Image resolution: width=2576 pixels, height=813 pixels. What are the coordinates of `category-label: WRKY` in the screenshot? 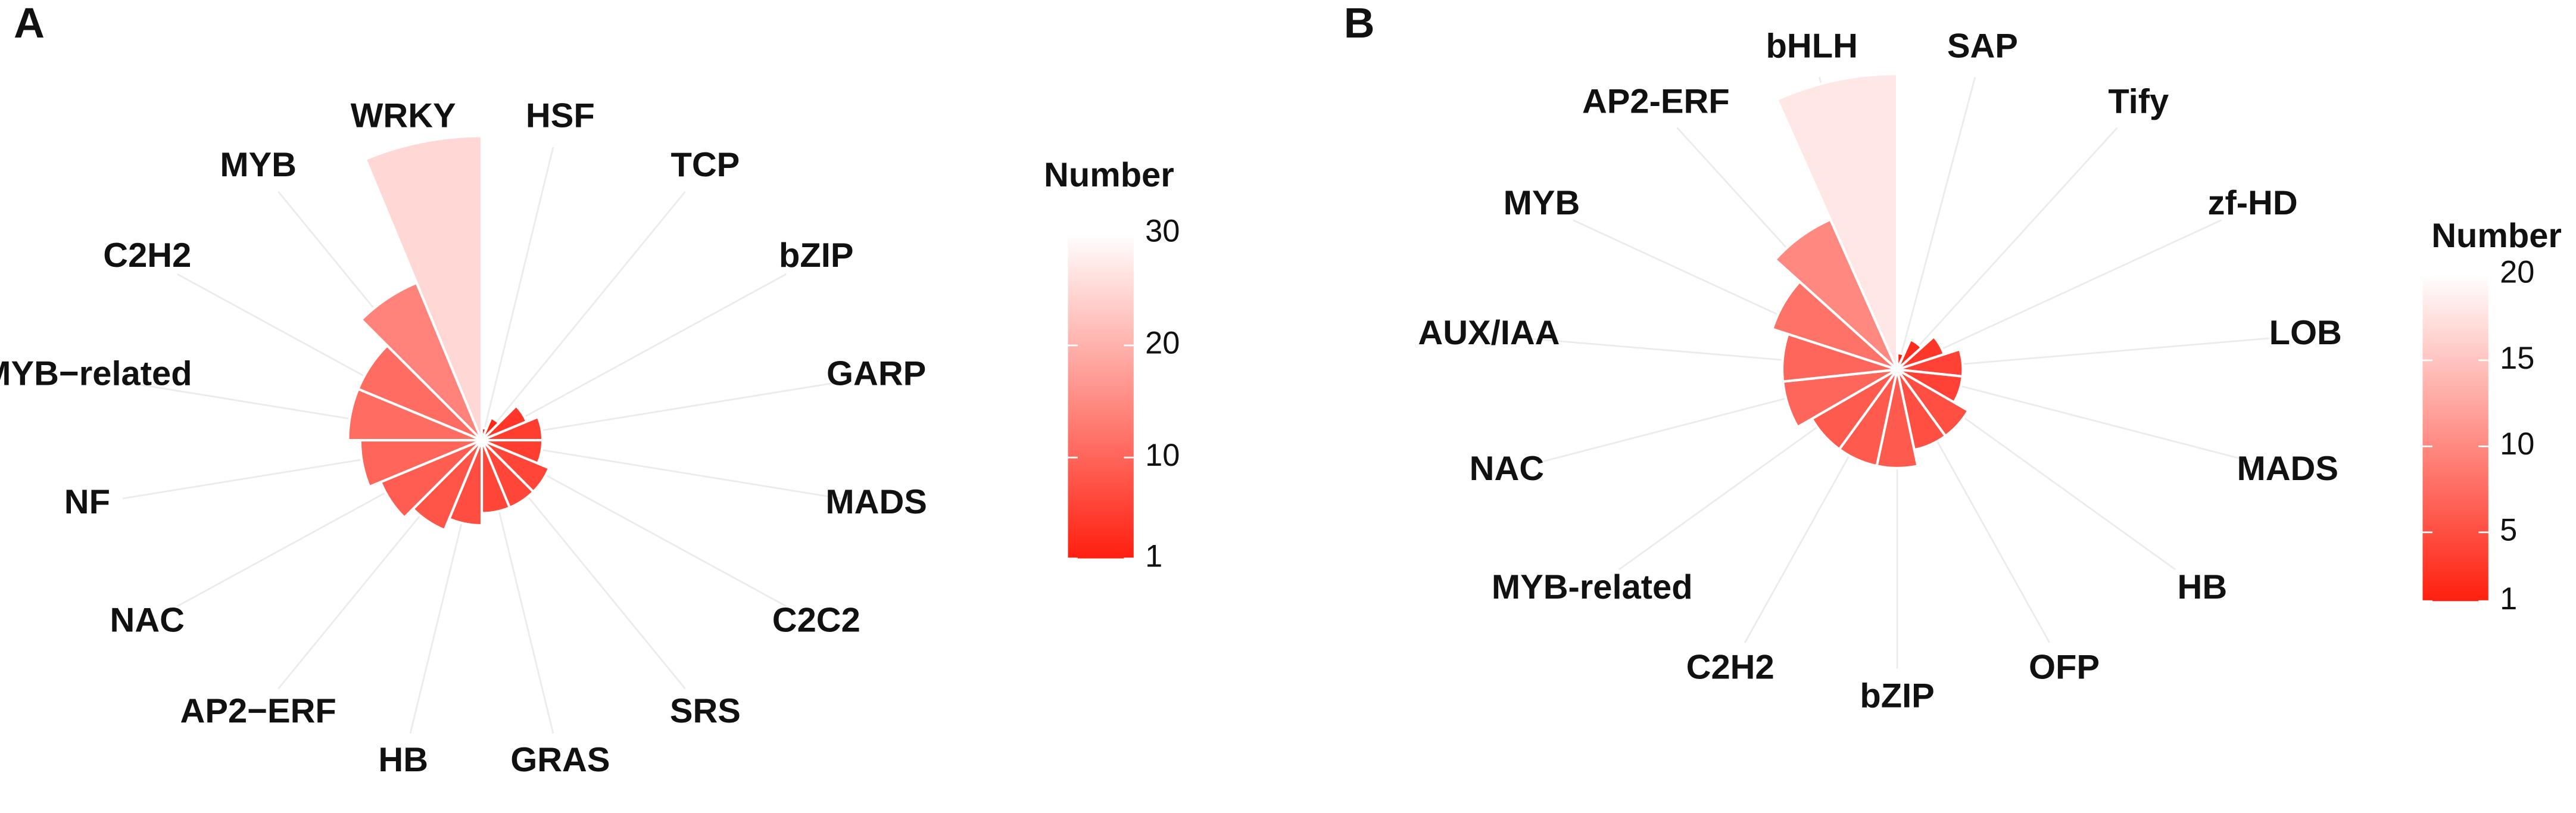 It's located at (404, 115).